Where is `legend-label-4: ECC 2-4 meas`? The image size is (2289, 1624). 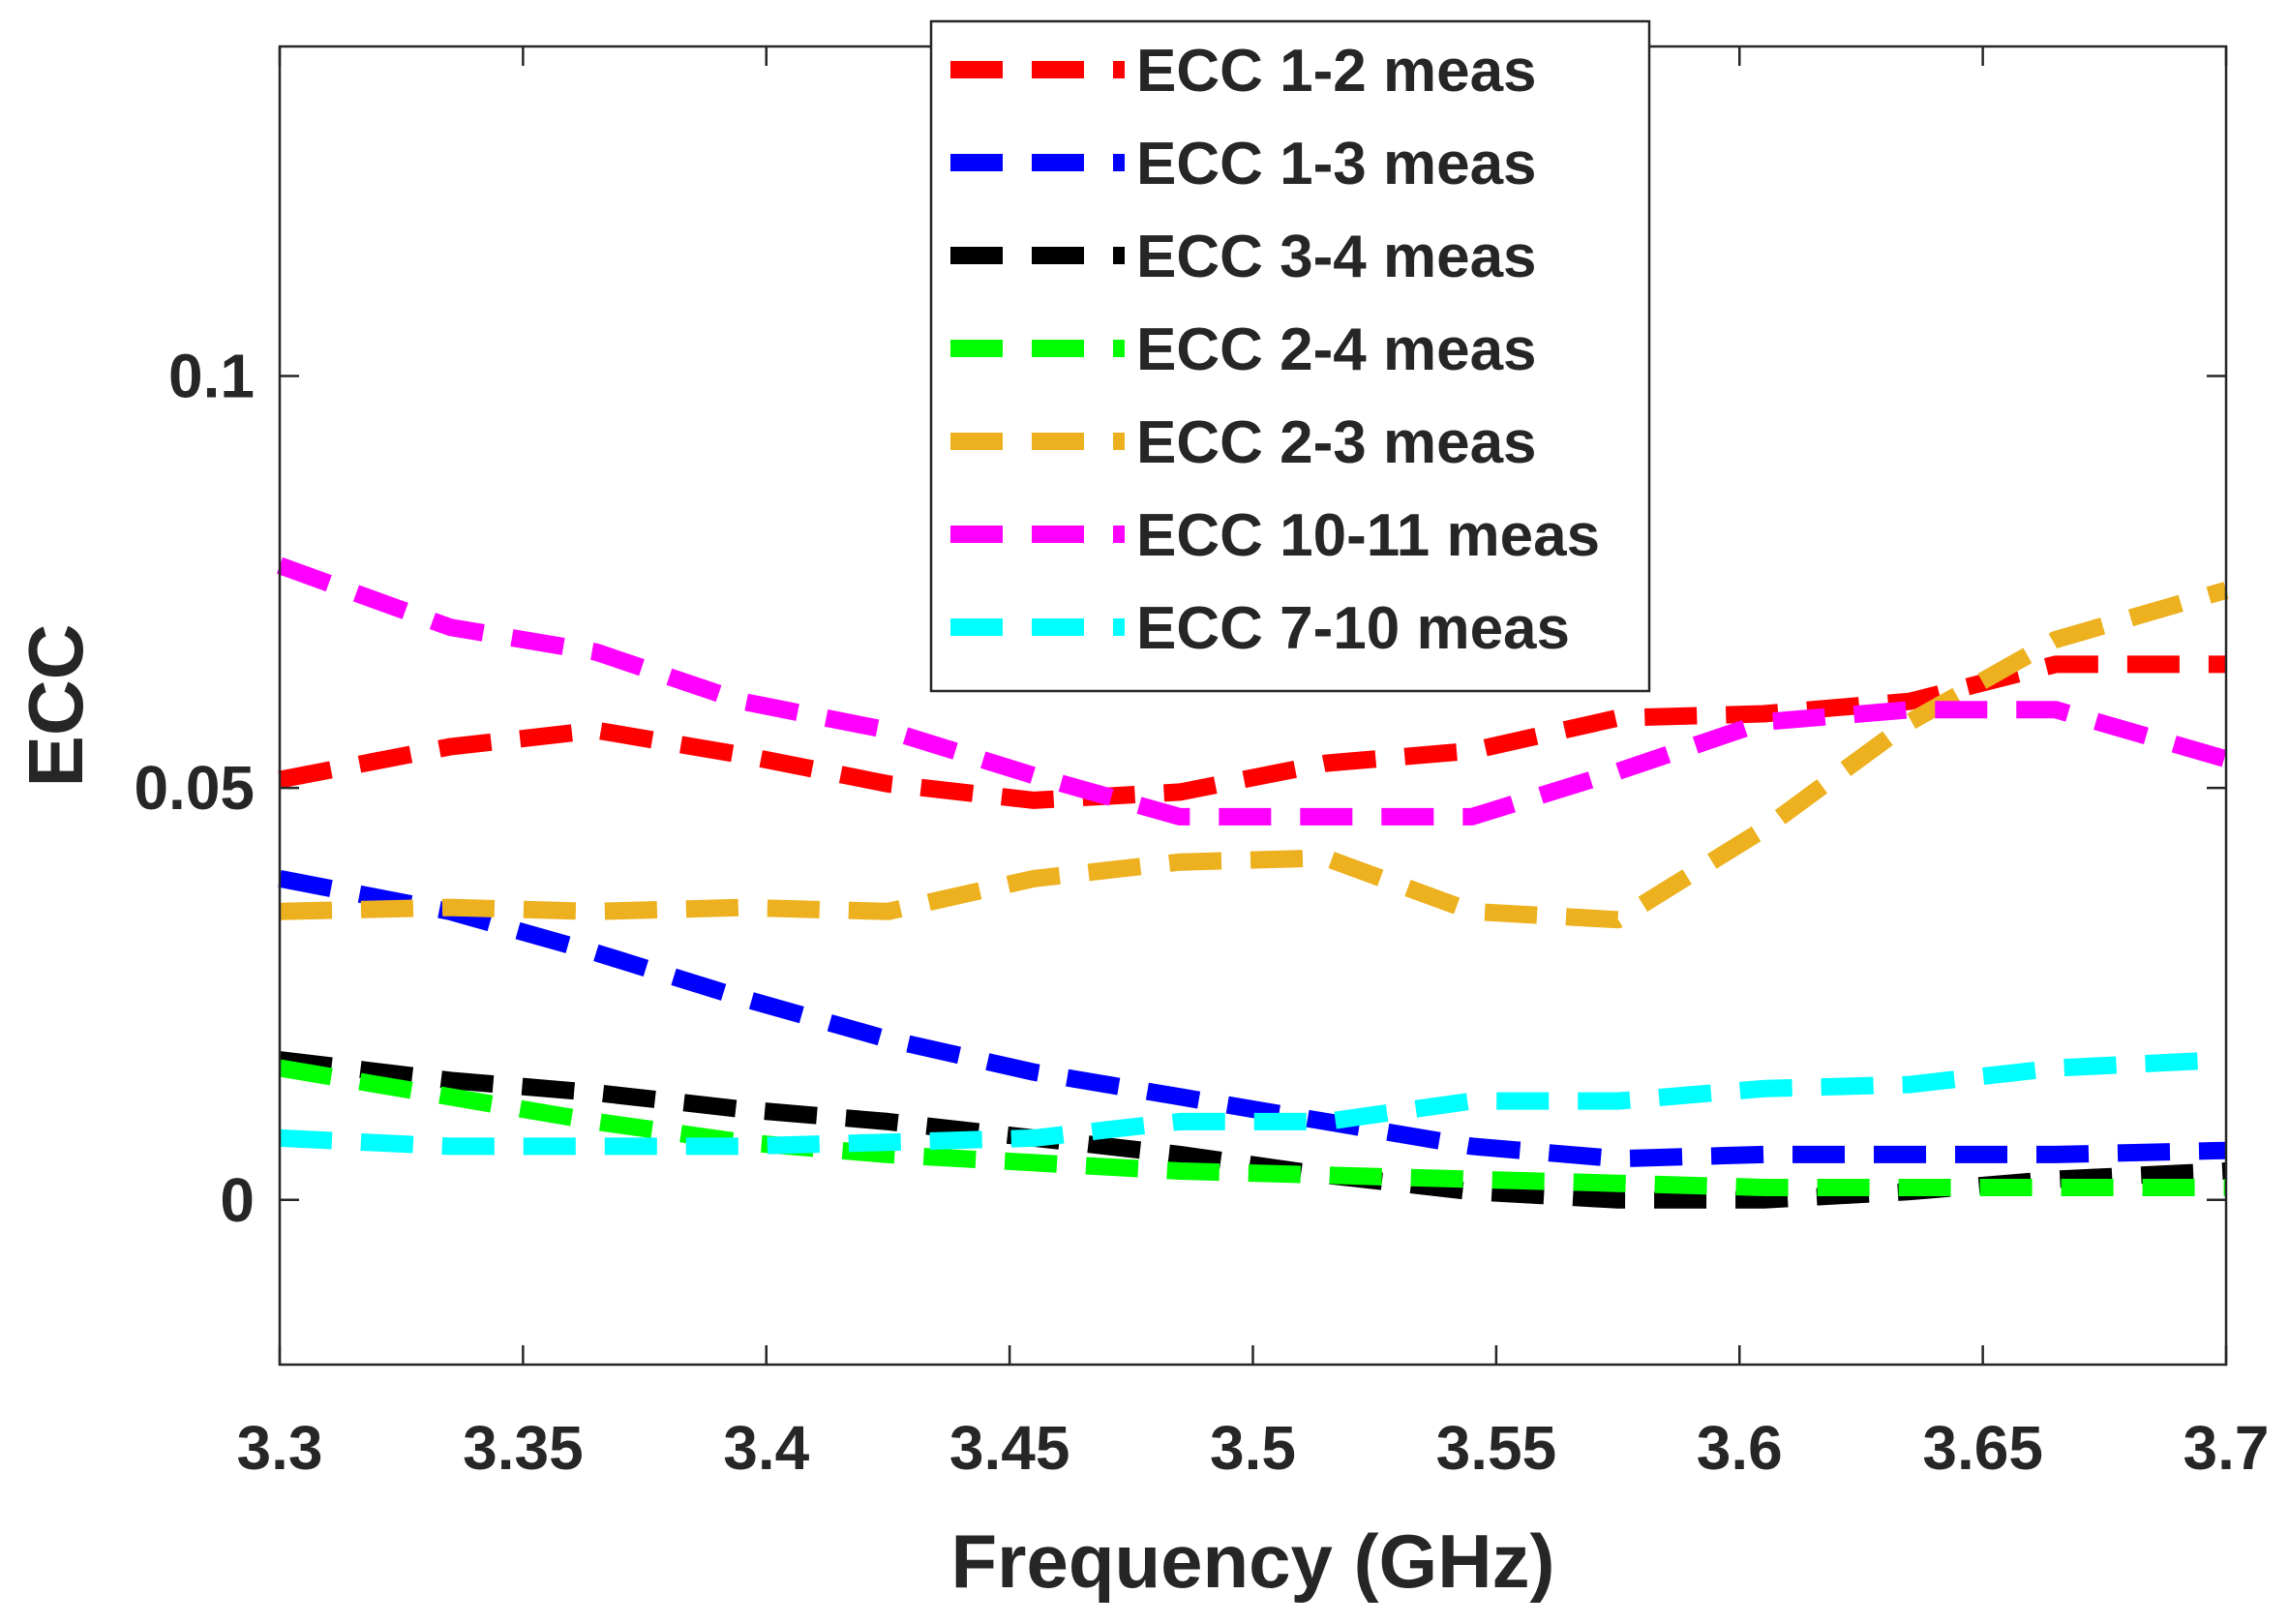 legend-label-4: ECC 2-4 meas is located at coordinates (1336, 349).